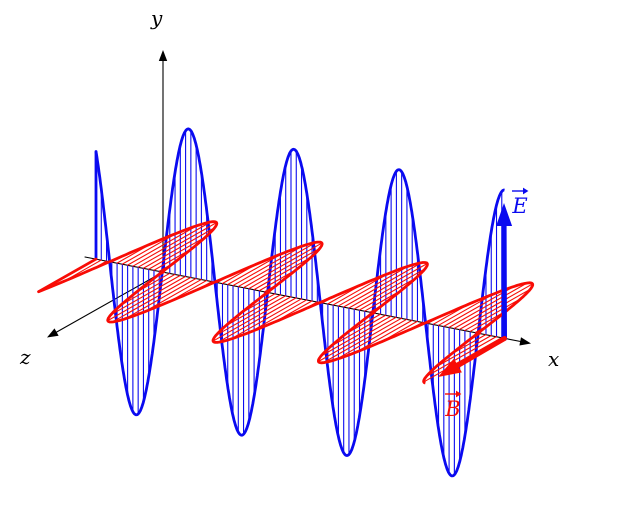 Image resolution: width=627 pixels, height=522 pixels. I want to click on y-axis-label: y, so click(157, 18).